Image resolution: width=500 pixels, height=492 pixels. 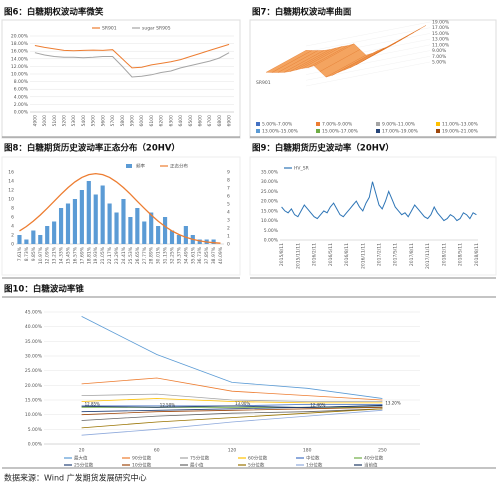 What do you see at coordinates (191, 121) in the screenshot?
I see `x-tick-label: 6500` at bounding box center [191, 121].